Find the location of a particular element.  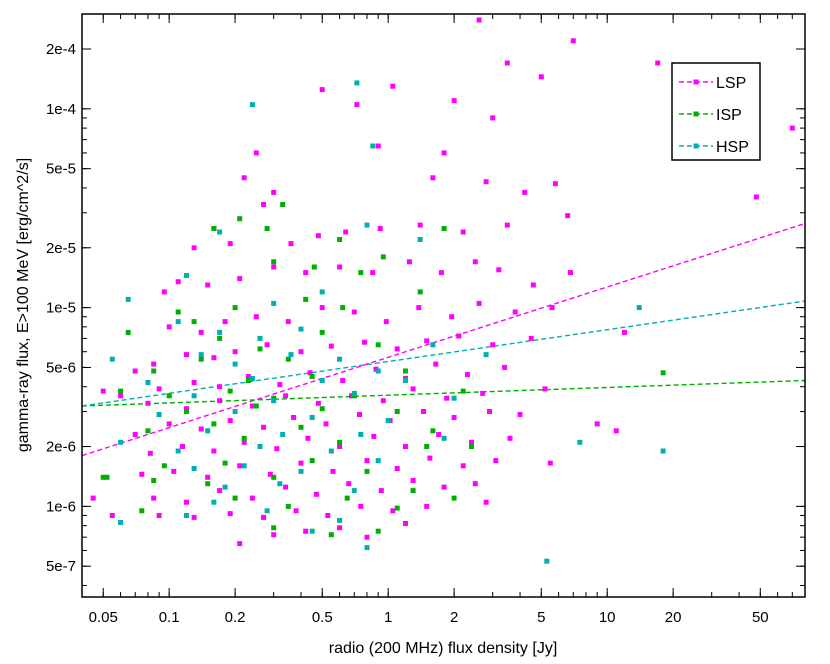

x-tick-label: 1 is located at coordinates (388, 617).